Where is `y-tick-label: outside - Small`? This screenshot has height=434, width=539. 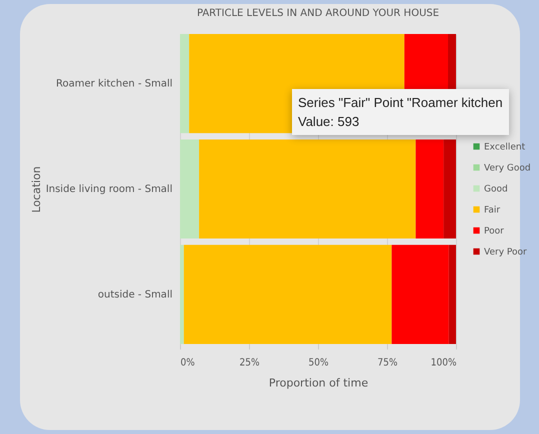 y-tick-label: outside - Small is located at coordinates (135, 294).